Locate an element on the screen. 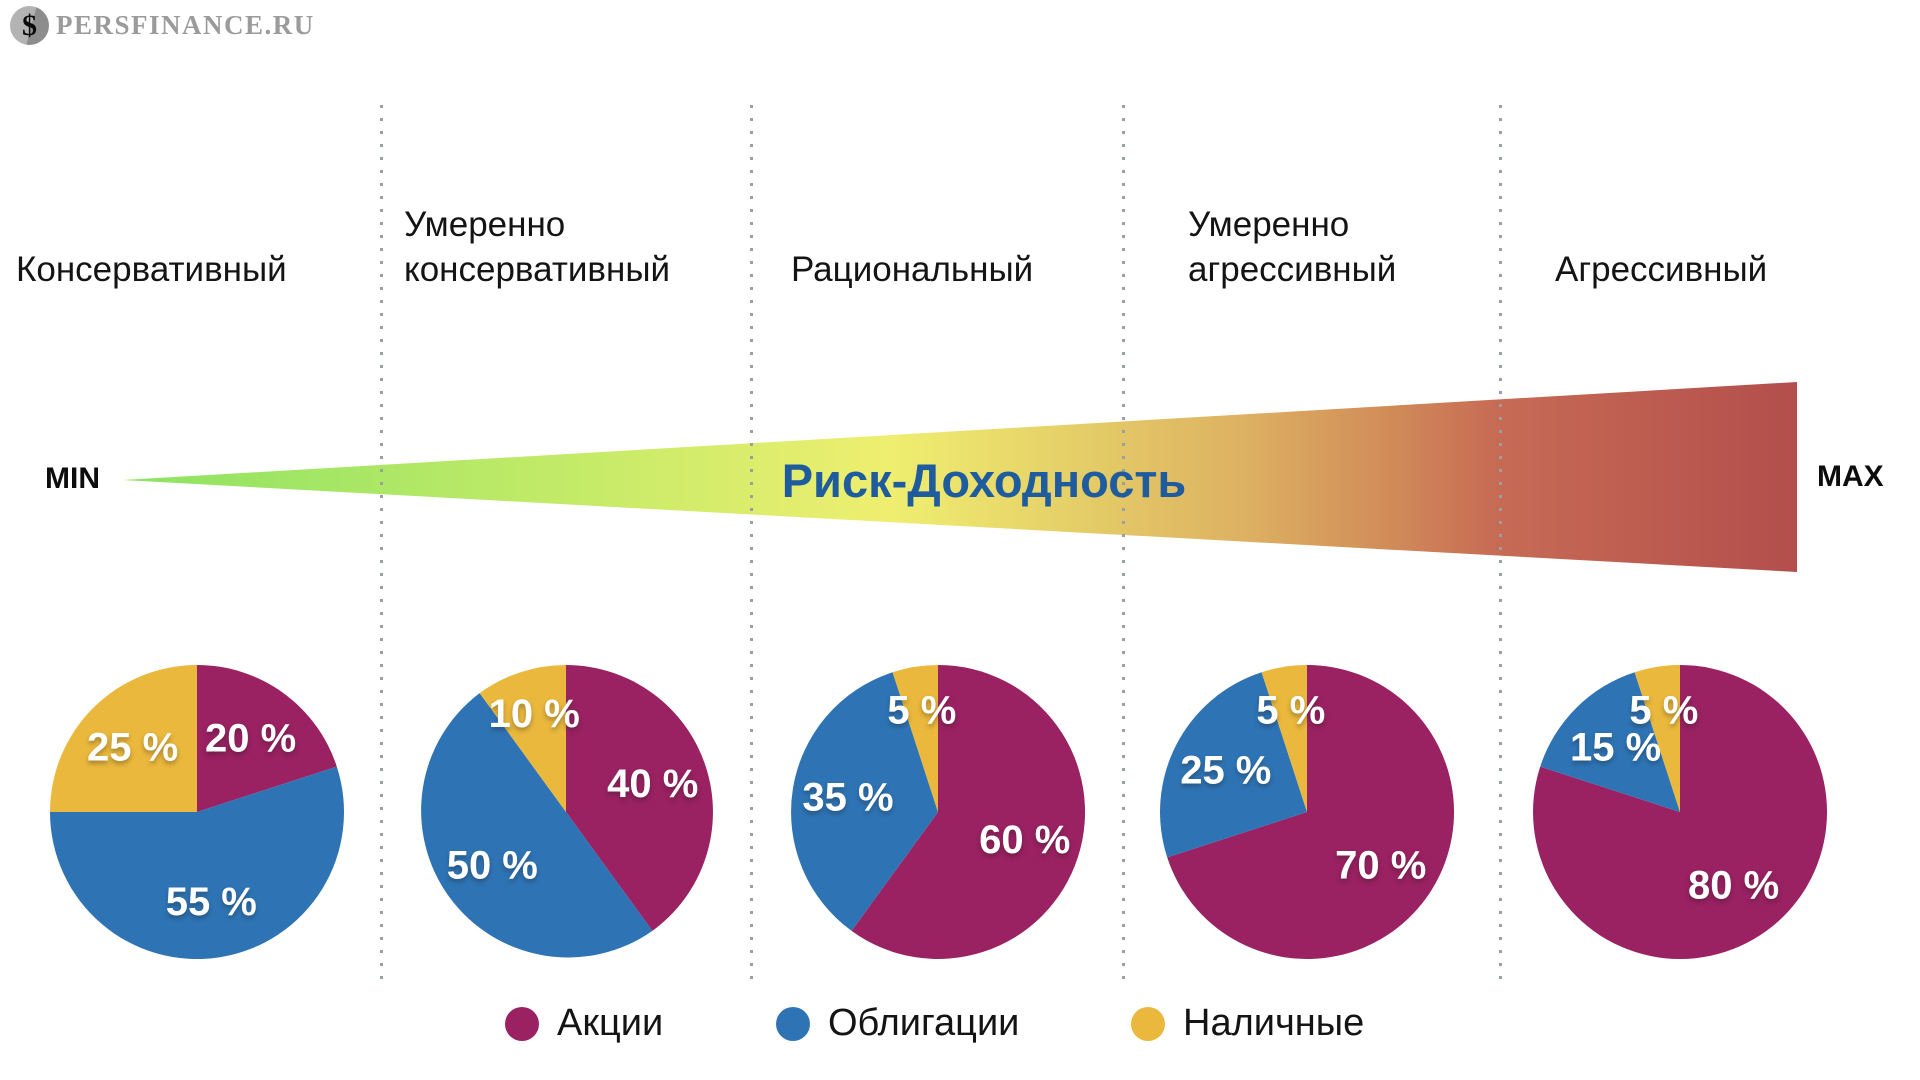  pie-4-slice-cash is located at coordinates (1284, 738).